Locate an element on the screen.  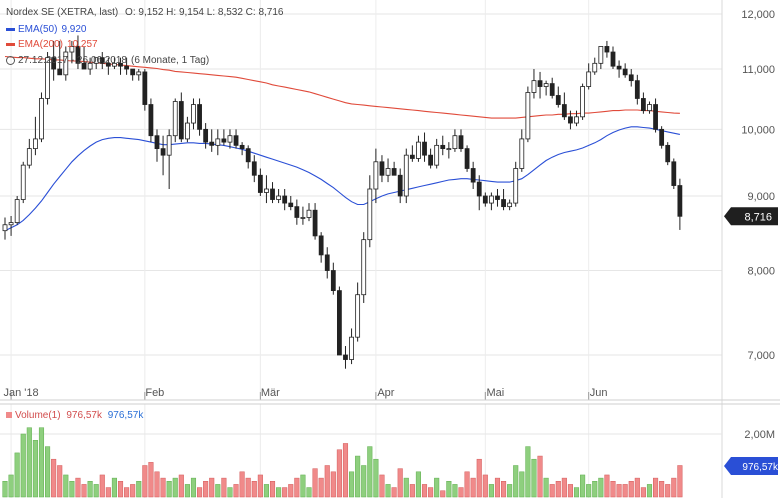
price-axis: 12,000 11,000 10,000 9,000 8,000 7,000 8,716 is located at coordinates (749, 249).